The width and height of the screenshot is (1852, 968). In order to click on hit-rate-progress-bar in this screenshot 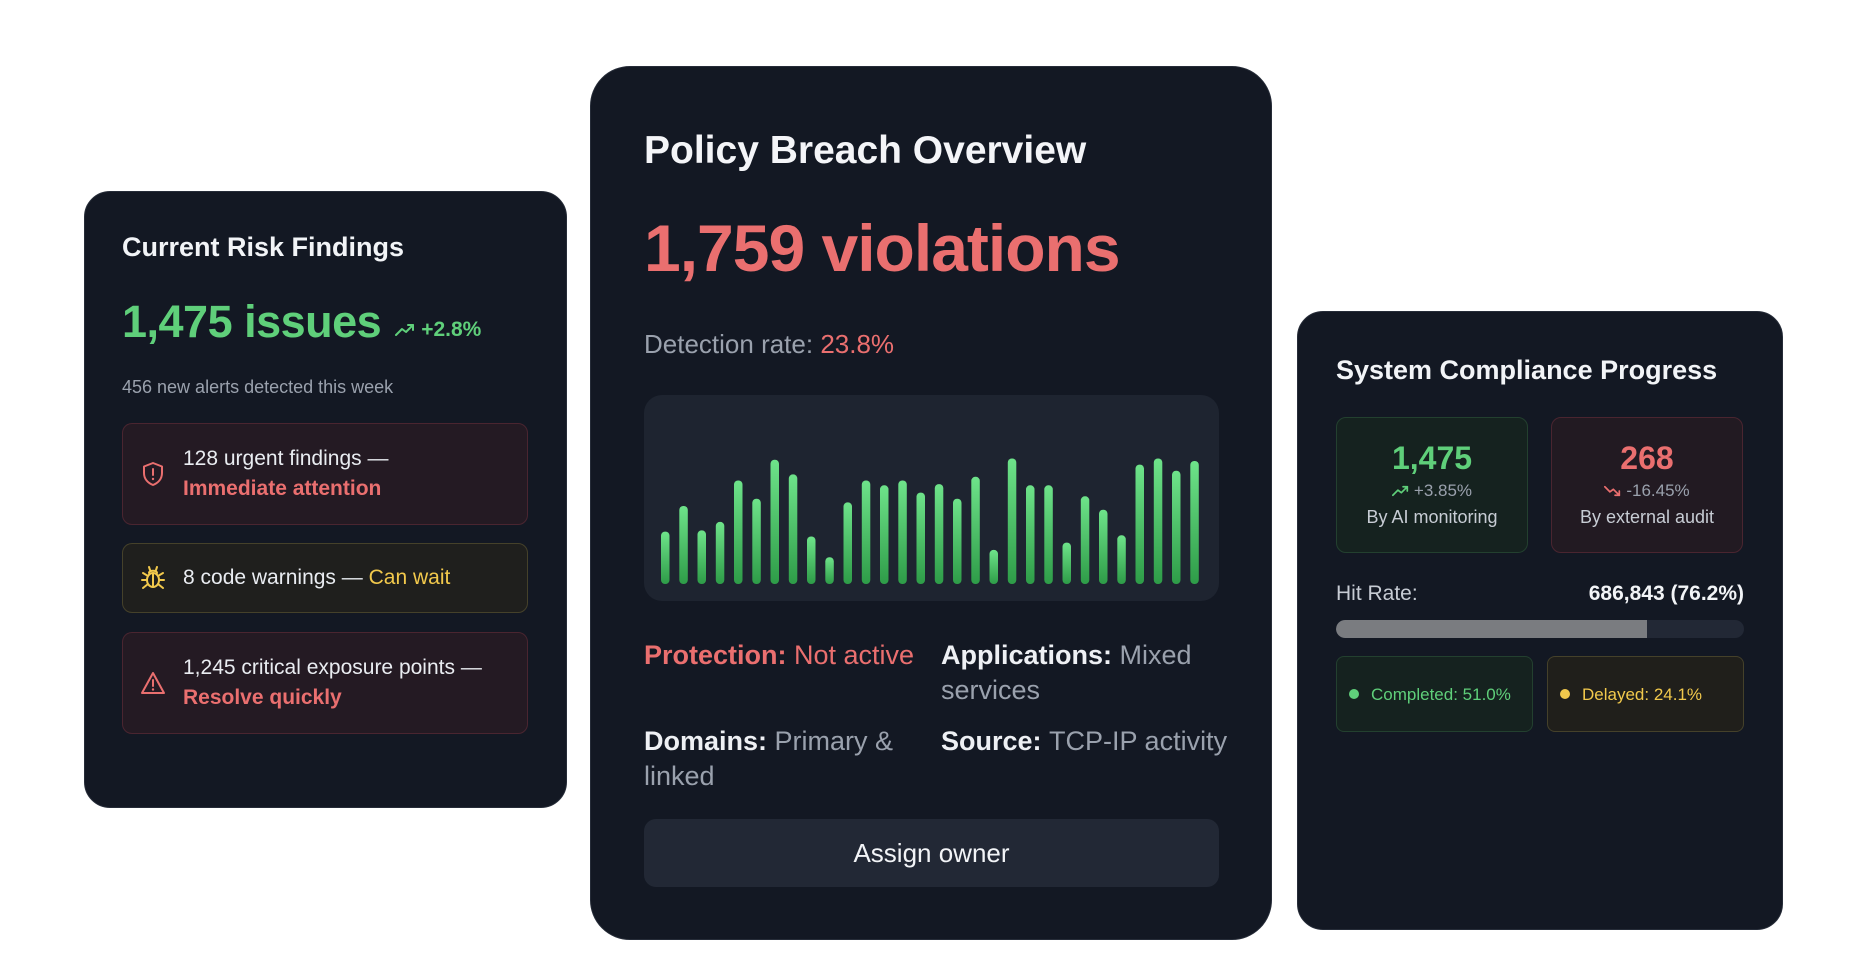, I will do `click(1540, 629)`.